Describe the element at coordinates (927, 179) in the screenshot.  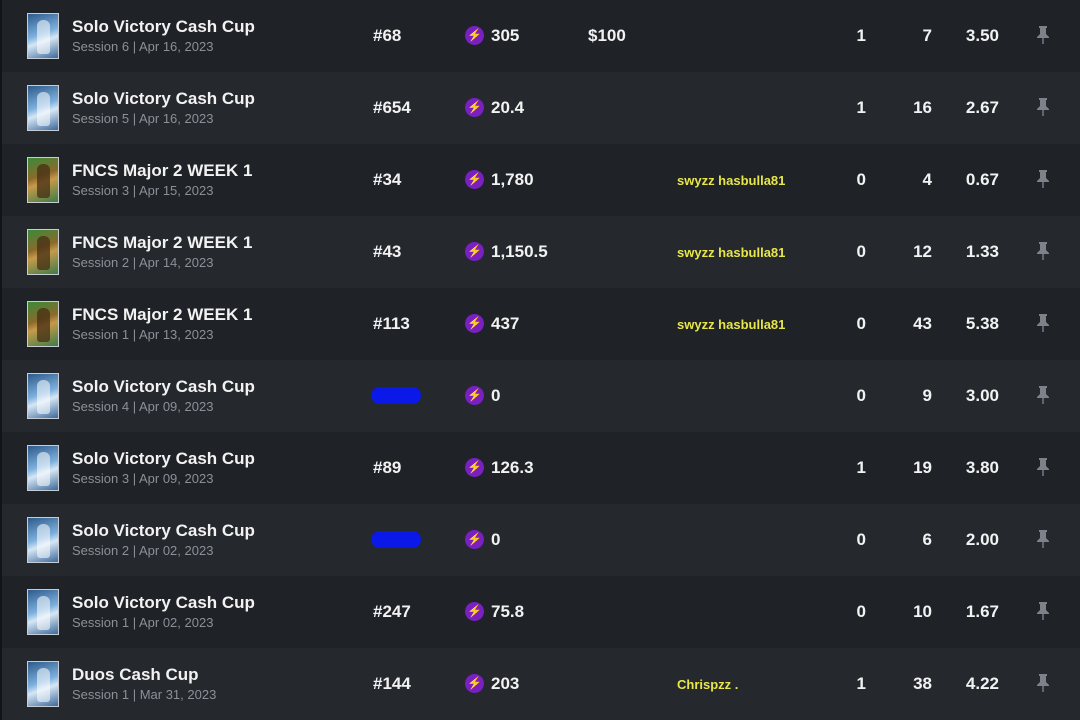
I see `stat-elims: 4` at that location.